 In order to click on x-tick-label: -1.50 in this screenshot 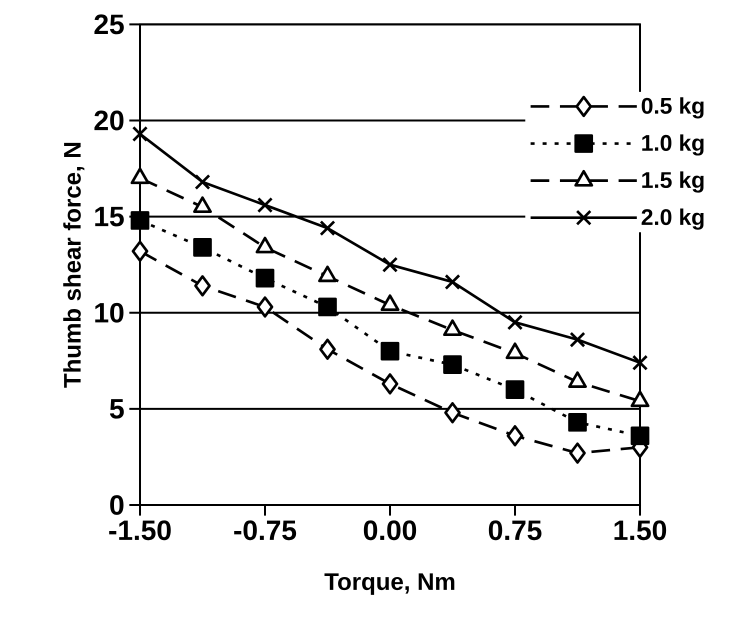, I will do `click(140, 530)`.